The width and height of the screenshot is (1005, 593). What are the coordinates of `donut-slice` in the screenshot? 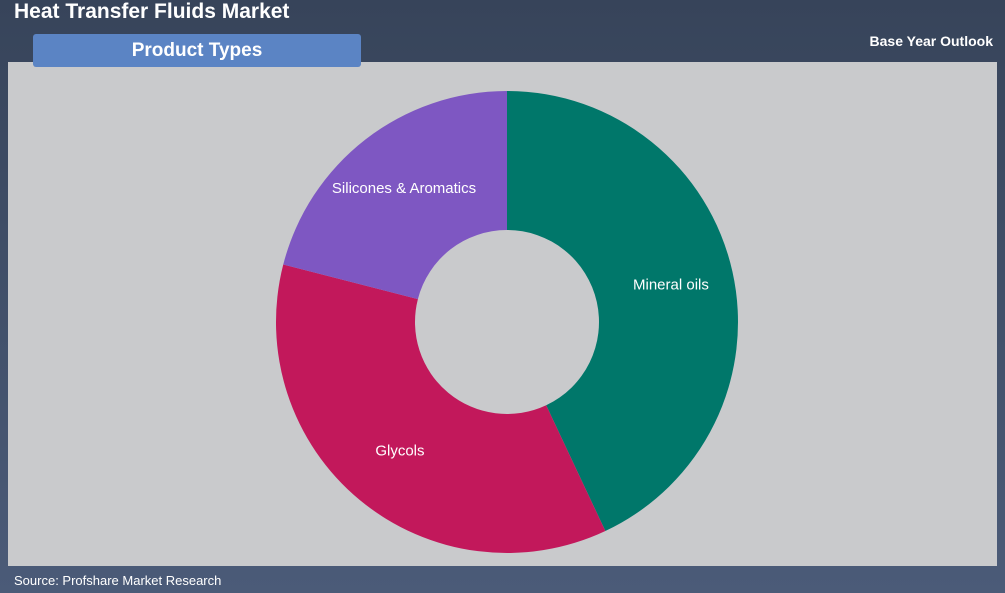 It's located at (395, 195).